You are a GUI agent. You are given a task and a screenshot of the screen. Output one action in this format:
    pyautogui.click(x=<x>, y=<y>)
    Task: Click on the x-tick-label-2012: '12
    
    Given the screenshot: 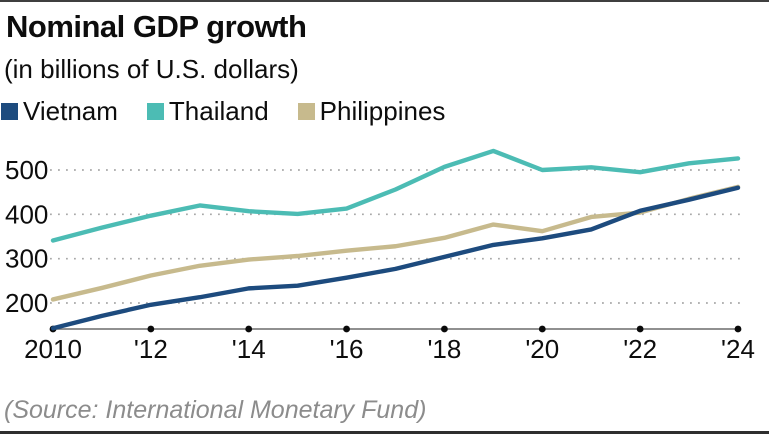 What is the action you would take?
    pyautogui.click(x=151, y=349)
    